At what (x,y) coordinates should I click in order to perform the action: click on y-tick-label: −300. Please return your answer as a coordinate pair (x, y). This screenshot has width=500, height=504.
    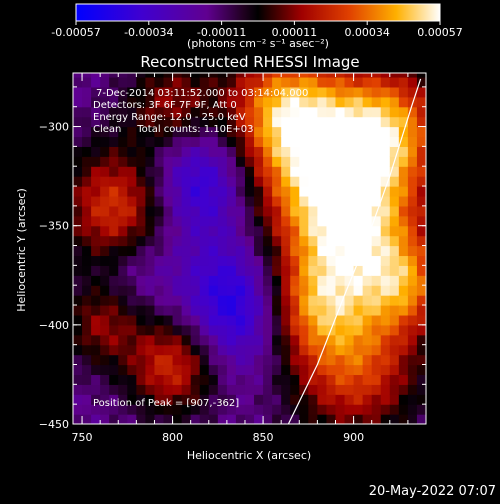
    Looking at the image, I should click on (54, 127).